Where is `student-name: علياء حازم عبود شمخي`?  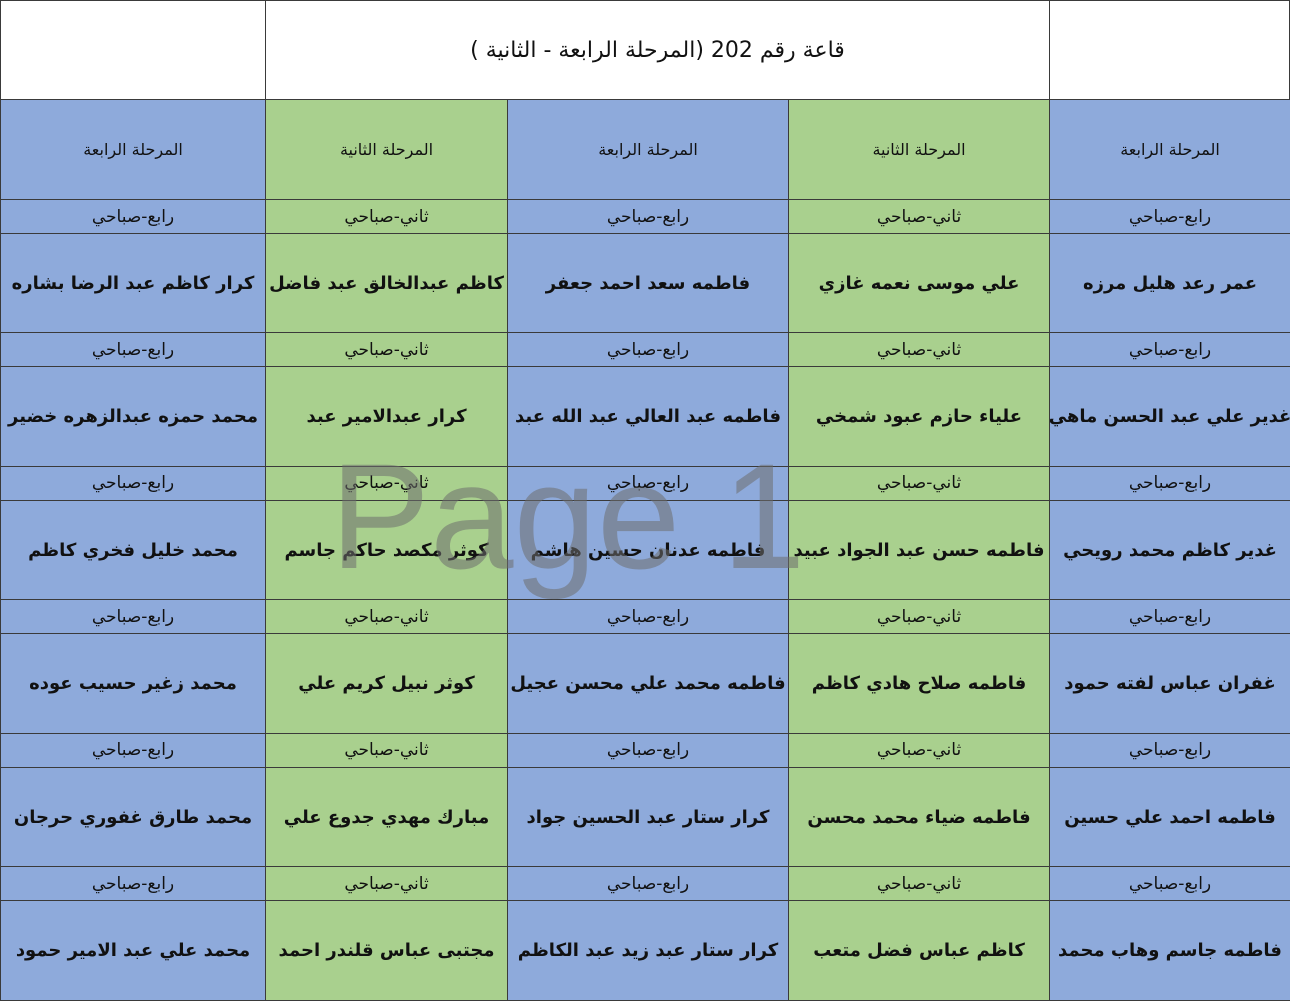 student-name: علياء حازم عبود شمخي is located at coordinates (919, 417).